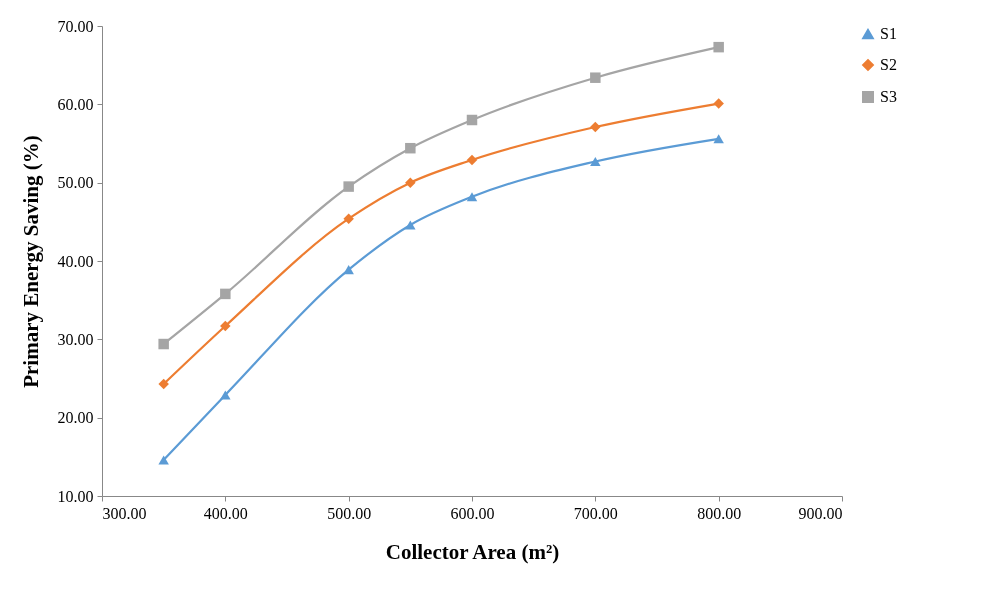  Describe the element at coordinates (472, 513) in the screenshot. I see `x-tick-label: 600.00` at that location.